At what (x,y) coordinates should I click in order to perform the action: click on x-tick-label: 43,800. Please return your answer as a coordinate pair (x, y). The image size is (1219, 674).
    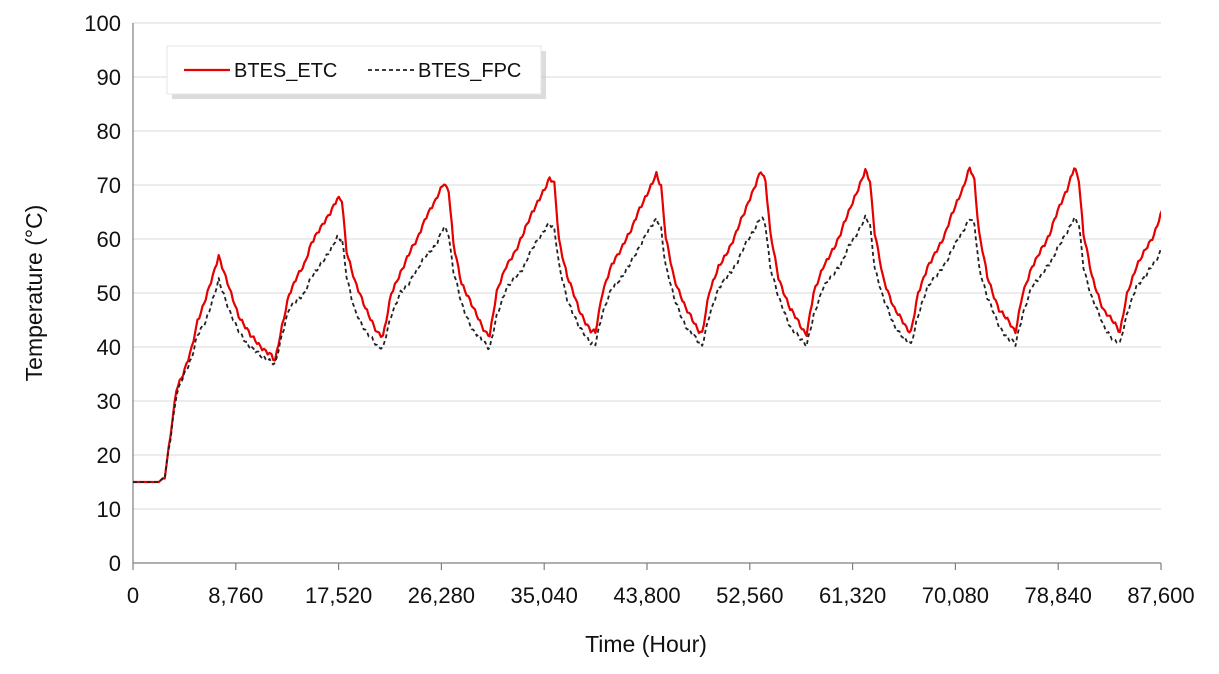
    Looking at the image, I should click on (646, 595).